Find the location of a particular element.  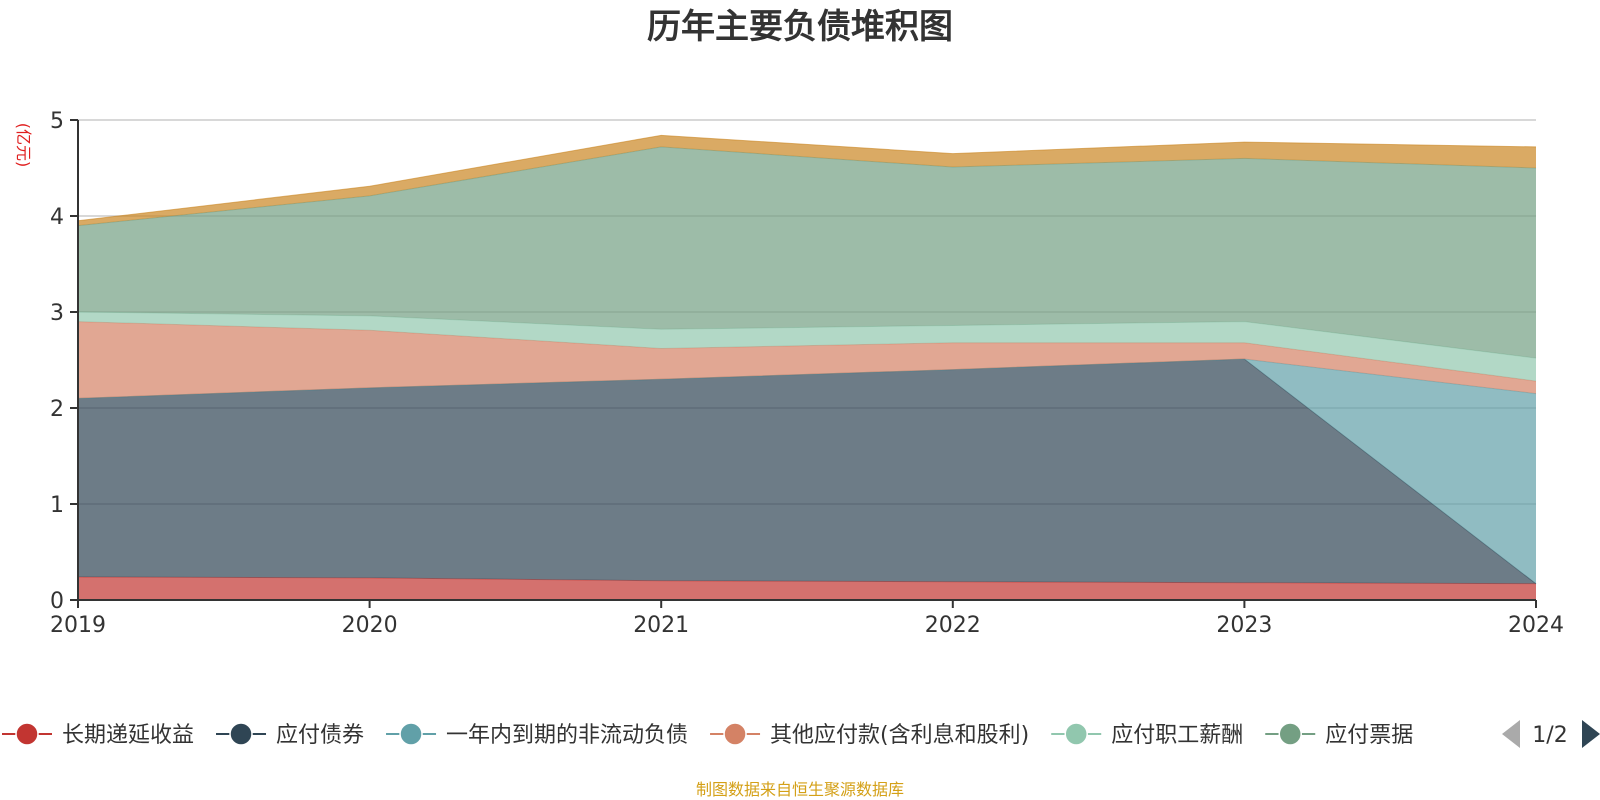

y-axis-unit-label: (亿元) is located at coordinates (23, 145).